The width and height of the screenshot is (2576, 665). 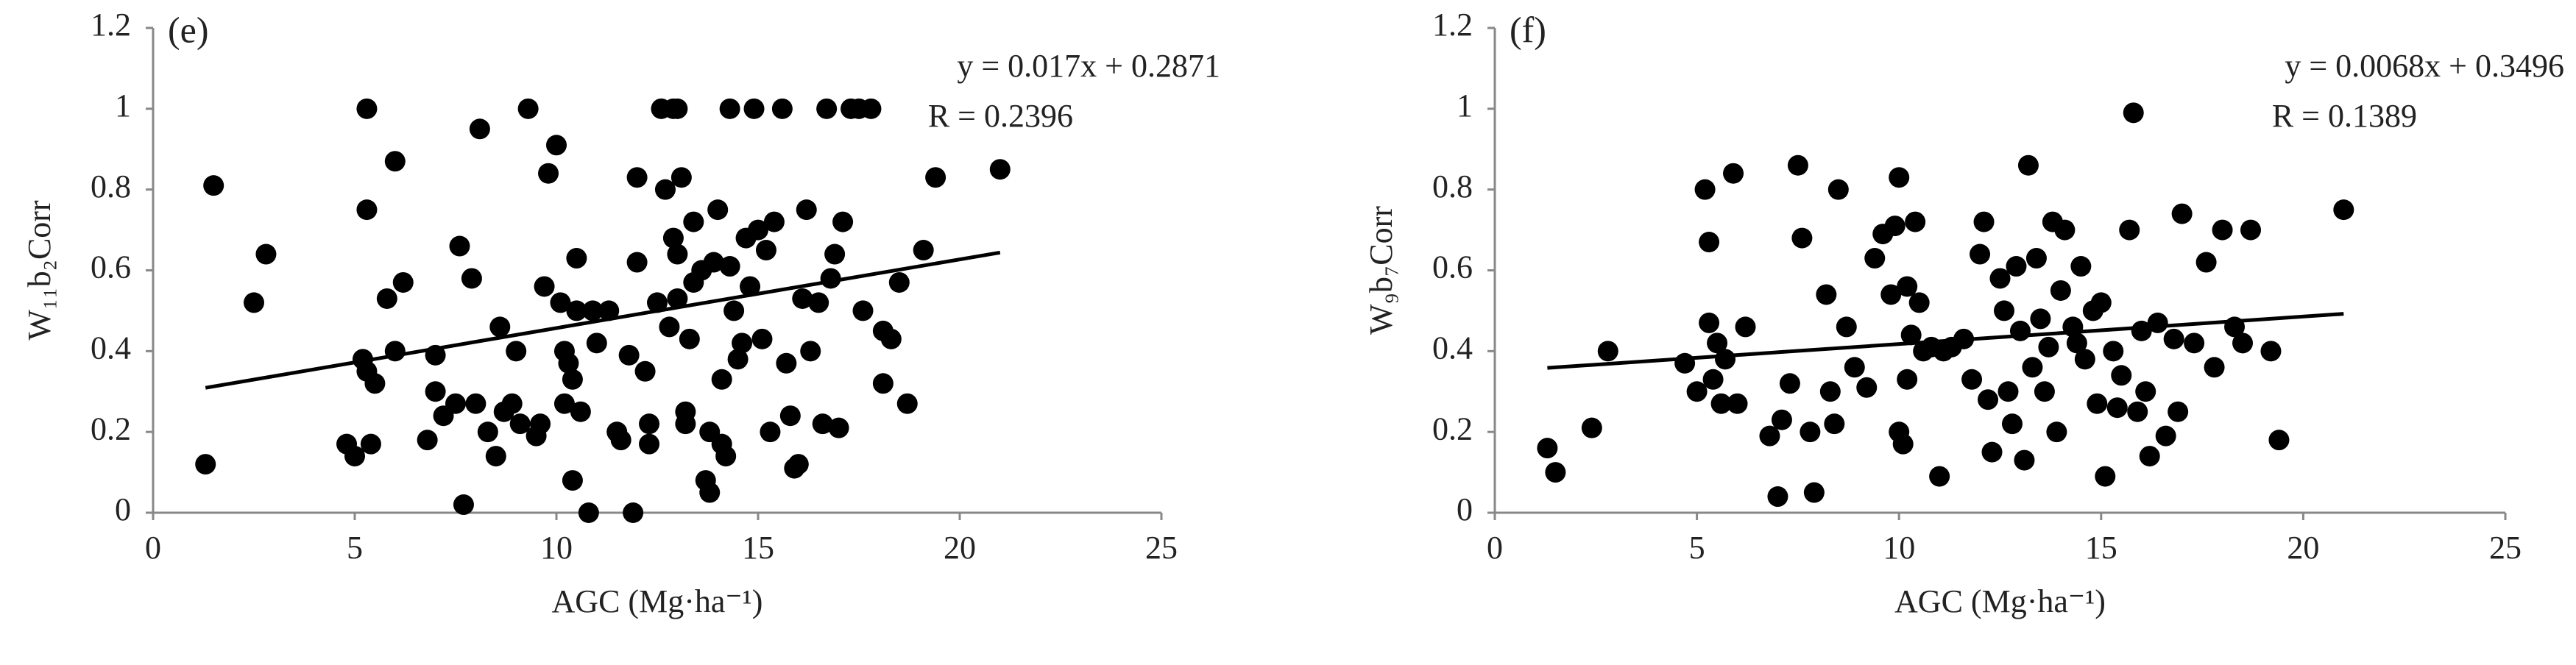 I want to click on x-tick-label: 25, so click(x=2505, y=548).